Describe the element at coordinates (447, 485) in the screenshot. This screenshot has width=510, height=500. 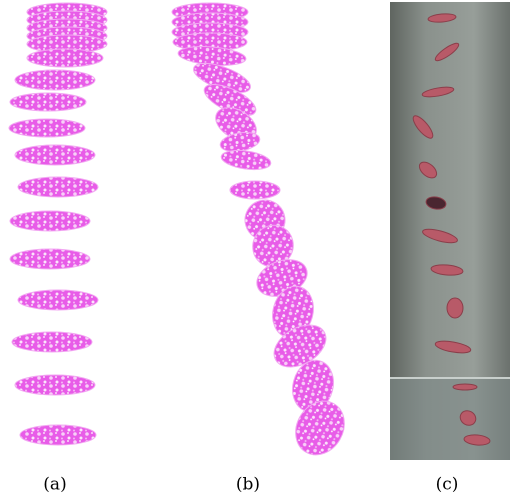
I see `panel-label: (c)` at that location.